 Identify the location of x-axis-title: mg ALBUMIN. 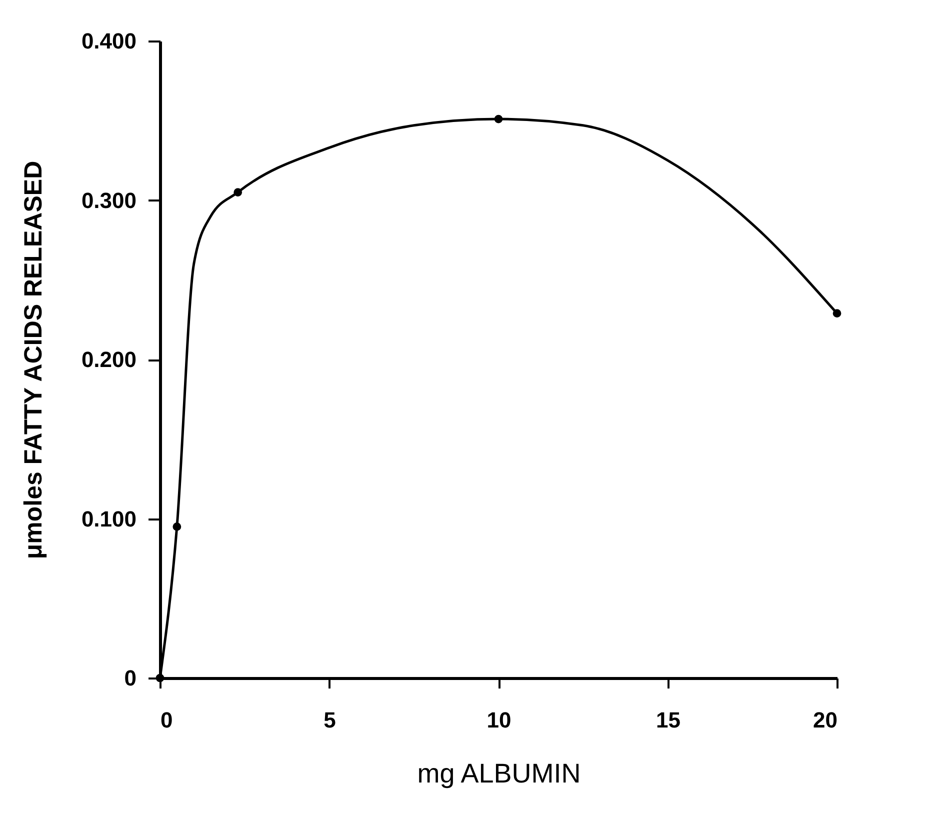
(499, 773).